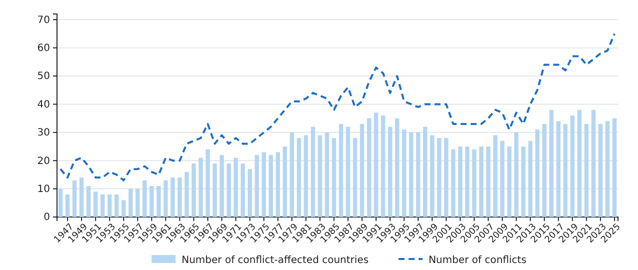 The image size is (638, 270). What do you see at coordinates (43, 190) in the screenshot?
I see `y-tick-label: 10` at bounding box center [43, 190].